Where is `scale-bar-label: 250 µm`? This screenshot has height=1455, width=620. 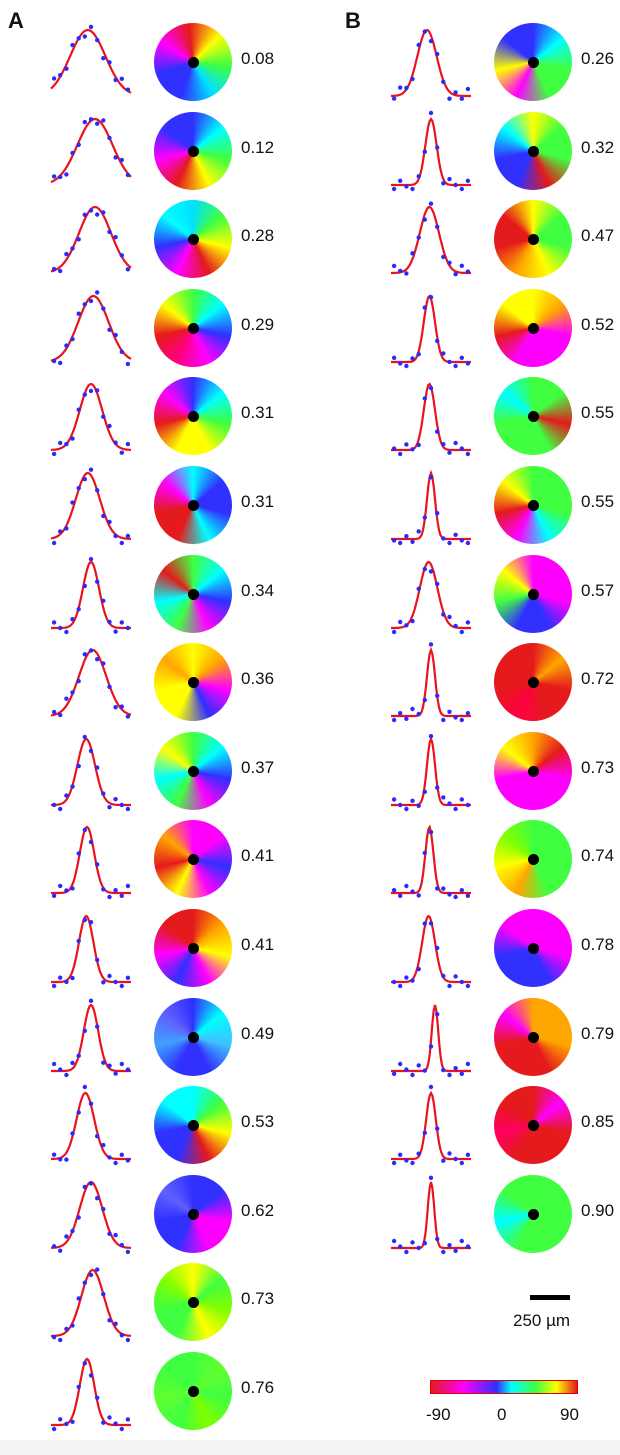
scale-bar-label: 250 µm is located at coordinates (542, 1320).